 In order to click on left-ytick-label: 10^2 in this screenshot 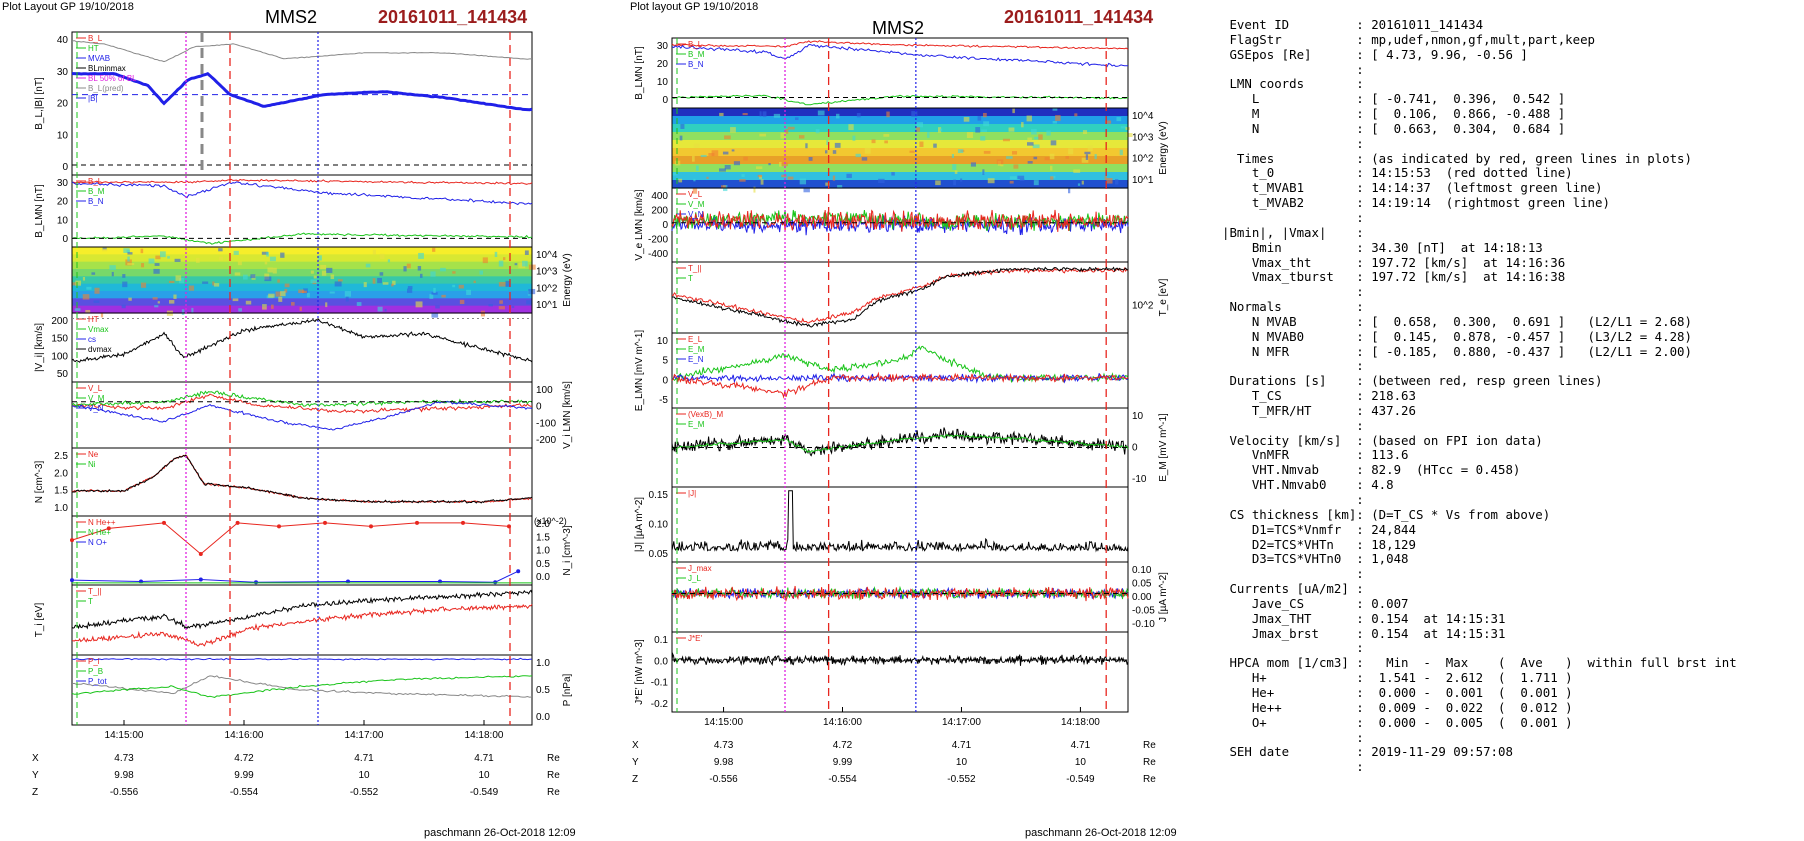, I will do `click(547, 288)`.